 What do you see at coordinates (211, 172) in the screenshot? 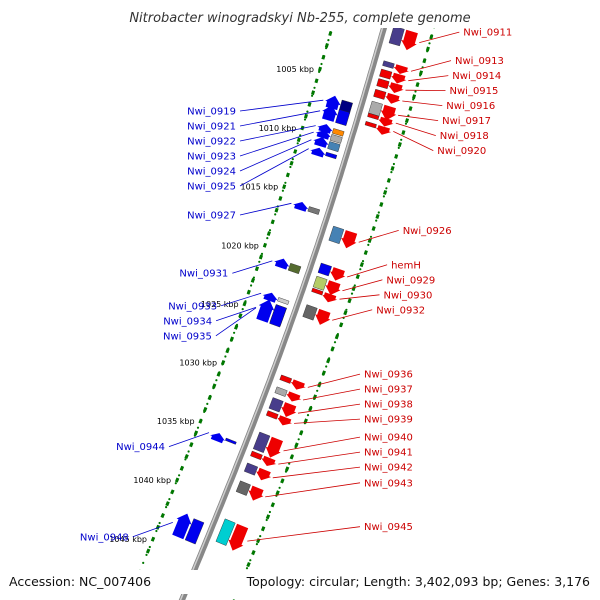
I see `gene-label: Nwi_0924` at bounding box center [211, 172].